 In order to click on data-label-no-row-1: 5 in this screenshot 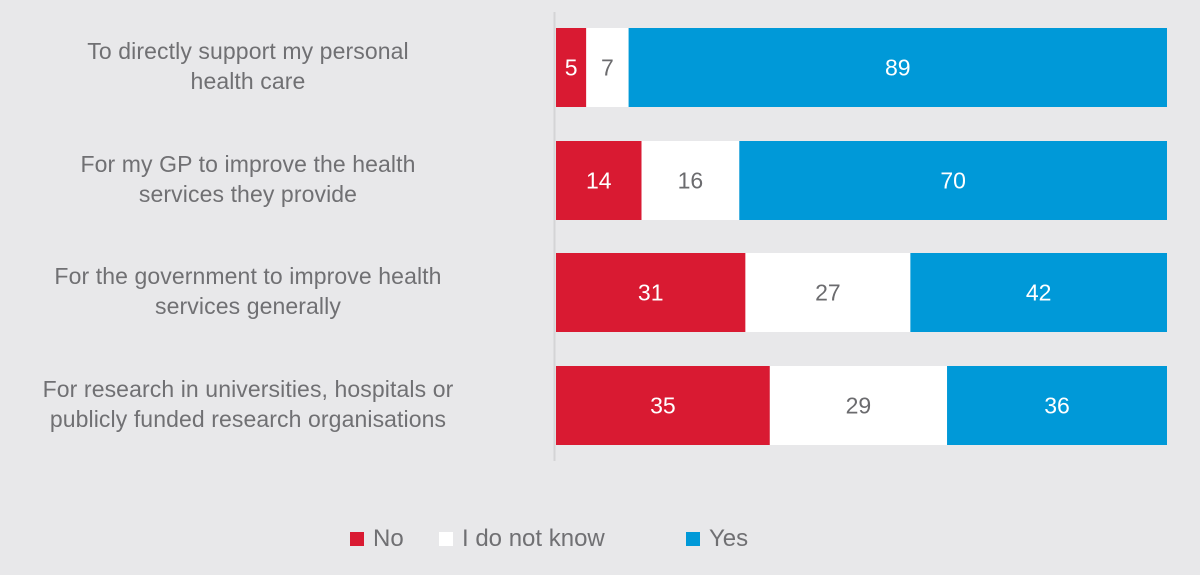, I will do `click(571, 68)`.